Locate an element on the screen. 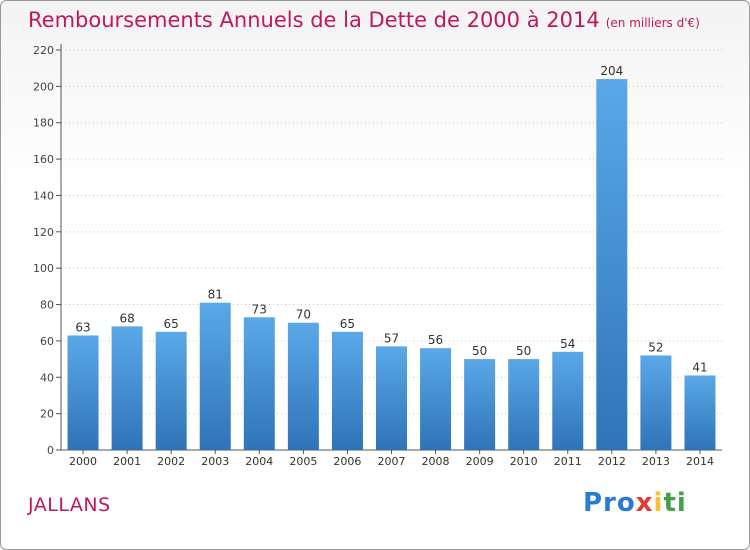 The height and width of the screenshot is (550, 750). proxiti-logo: Proxiti is located at coordinates (635, 503).